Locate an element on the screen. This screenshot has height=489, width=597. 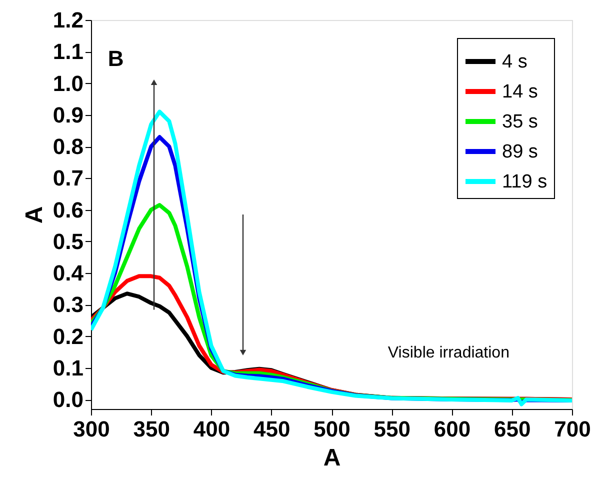
x-tick-label: 650 is located at coordinates (512, 429).